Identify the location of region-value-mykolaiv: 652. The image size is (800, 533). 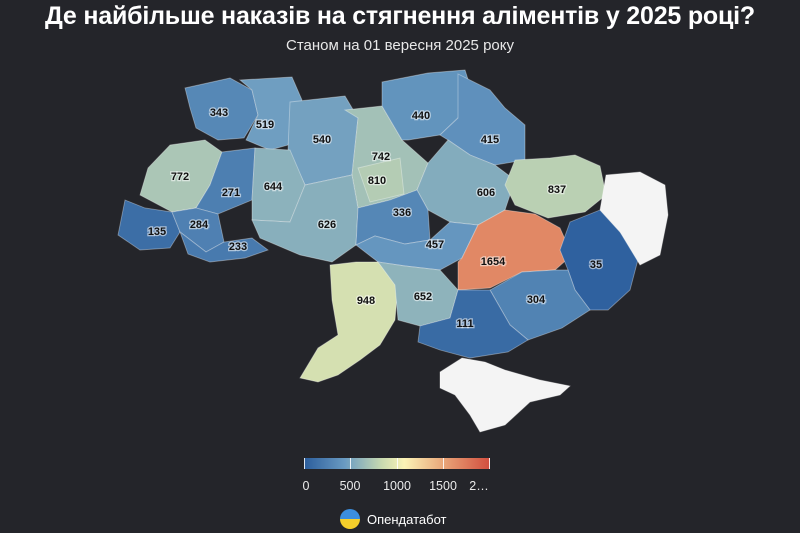
(423, 297).